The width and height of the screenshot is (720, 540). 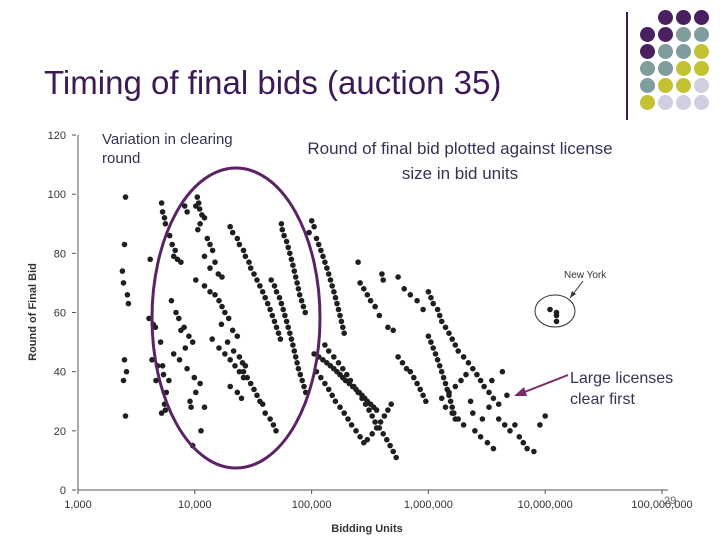 What do you see at coordinates (312, 505) in the screenshot?
I see `x-tick-label: 100,000` at bounding box center [312, 505].